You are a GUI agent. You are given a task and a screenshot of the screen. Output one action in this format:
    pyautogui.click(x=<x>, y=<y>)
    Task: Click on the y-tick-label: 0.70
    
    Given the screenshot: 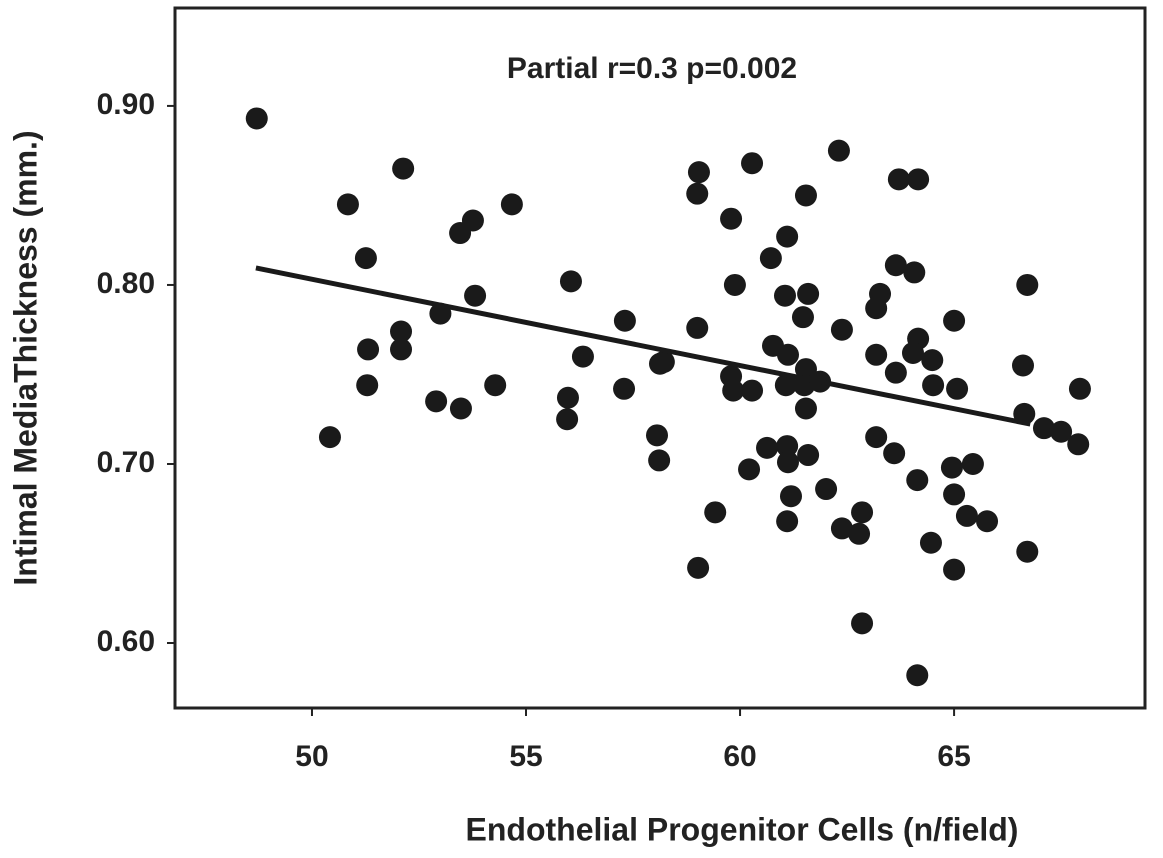 What is the action you would take?
    pyautogui.click(x=126, y=462)
    